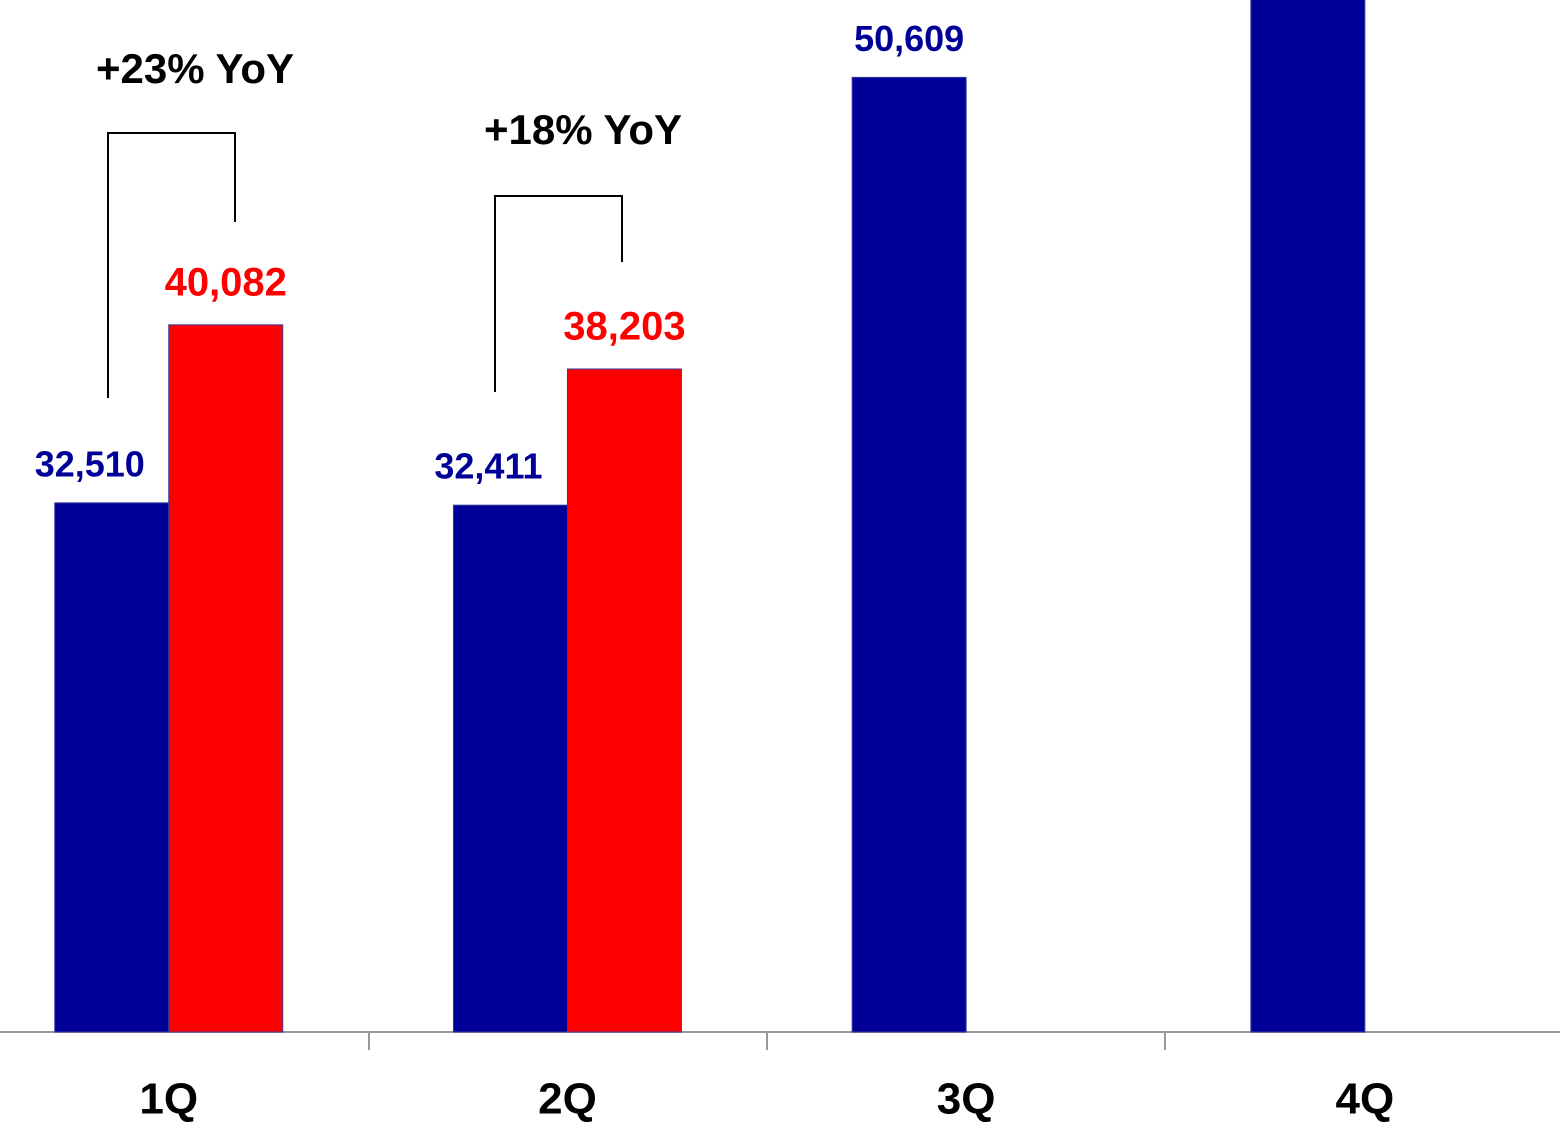  What do you see at coordinates (488, 466) in the screenshot?
I see `value-label: 32,411` at bounding box center [488, 466].